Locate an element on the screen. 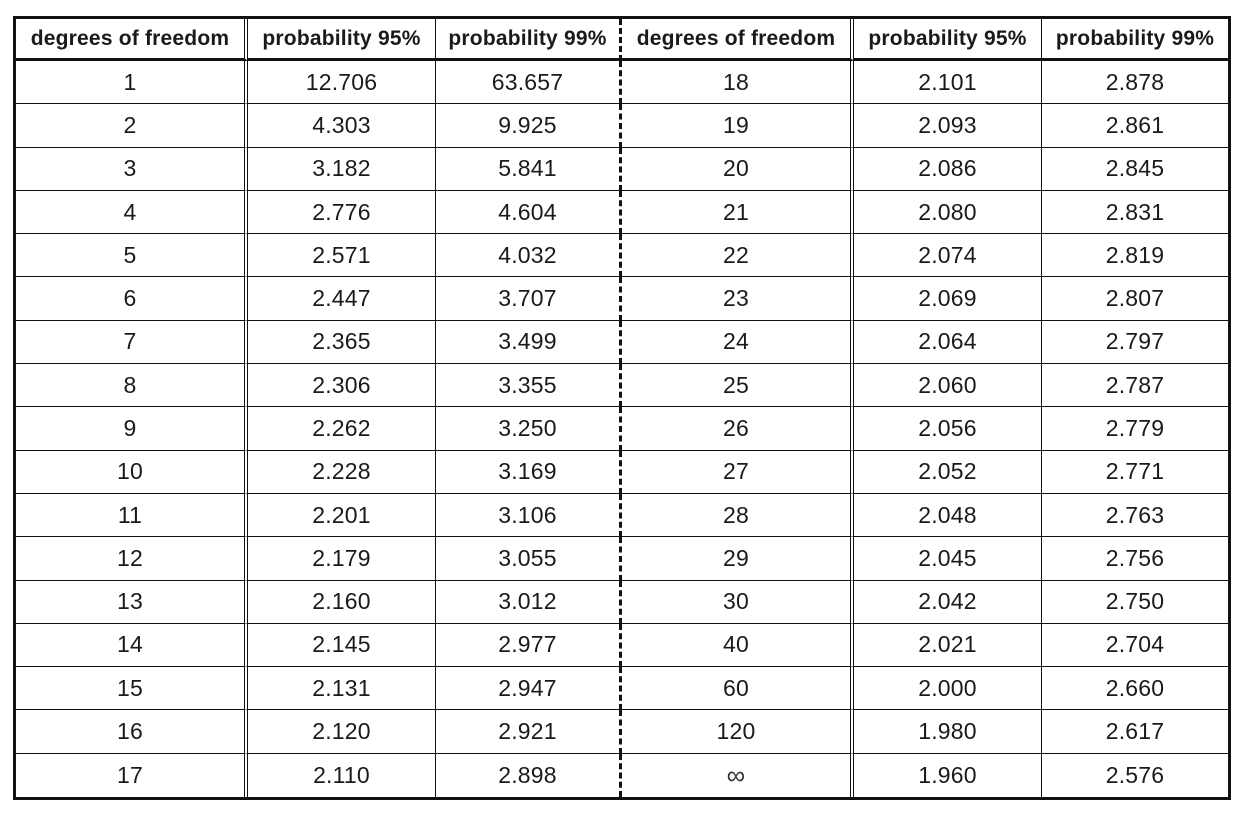 Image resolution: width=1248 pixels, height=818 pixels. table-cell-p95-left: 2.201 is located at coordinates (342, 515).